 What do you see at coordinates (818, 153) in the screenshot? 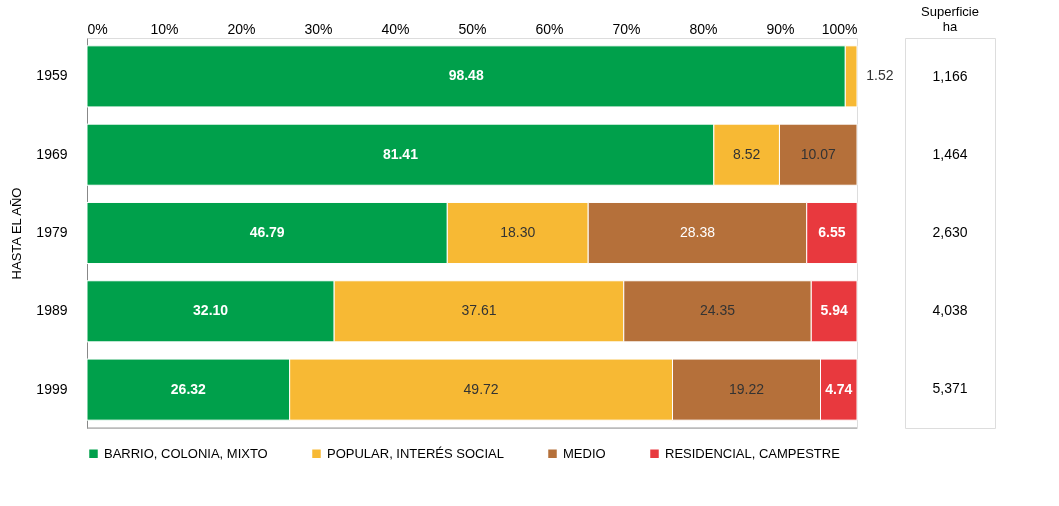
I see `data-label: 10.07` at bounding box center [818, 153].